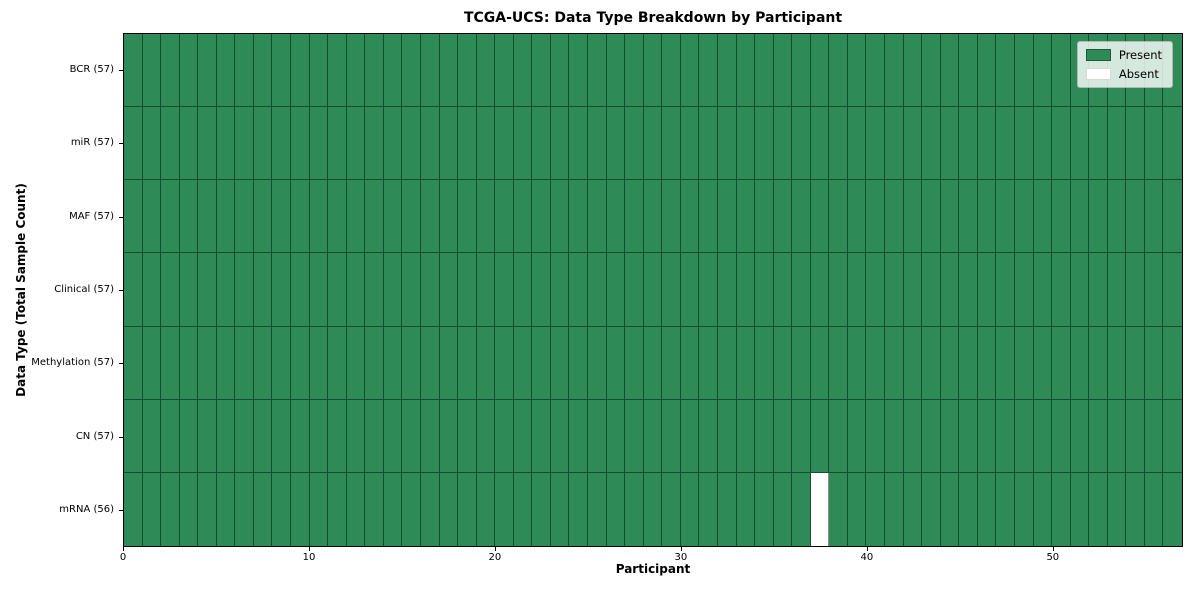  I want to click on y-tick-label-Methylation: Methylation (57), so click(72, 363).